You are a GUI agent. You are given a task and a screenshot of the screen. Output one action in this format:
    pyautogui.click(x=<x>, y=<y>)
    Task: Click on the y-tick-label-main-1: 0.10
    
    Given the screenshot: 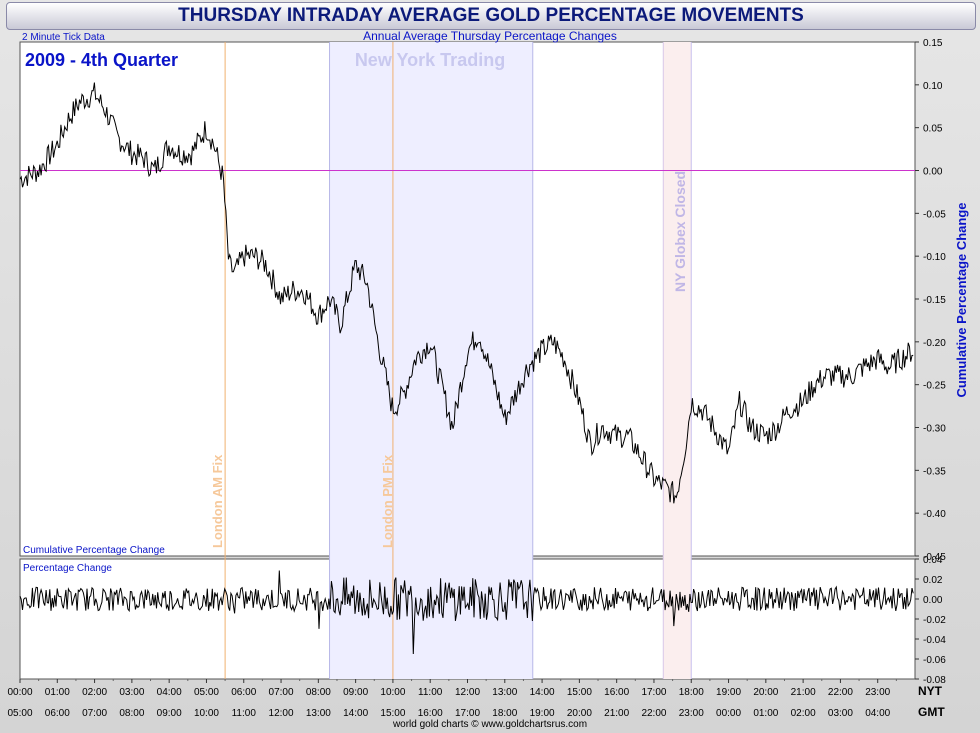 What is the action you would take?
    pyautogui.click(x=933, y=86)
    